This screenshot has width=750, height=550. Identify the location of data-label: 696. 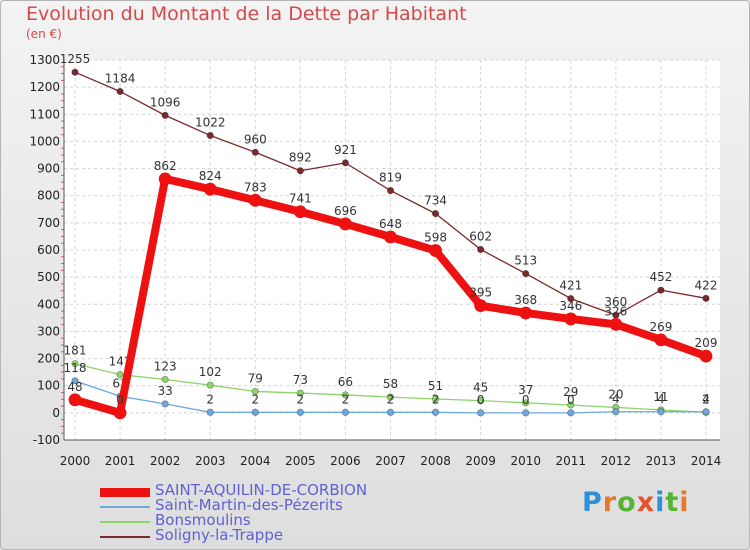
(345, 211).